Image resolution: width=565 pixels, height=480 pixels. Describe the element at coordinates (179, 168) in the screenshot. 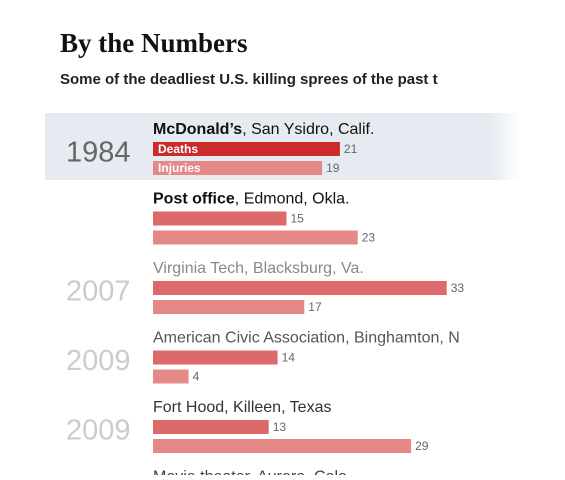

I see `legend-label: Injuries` at that location.